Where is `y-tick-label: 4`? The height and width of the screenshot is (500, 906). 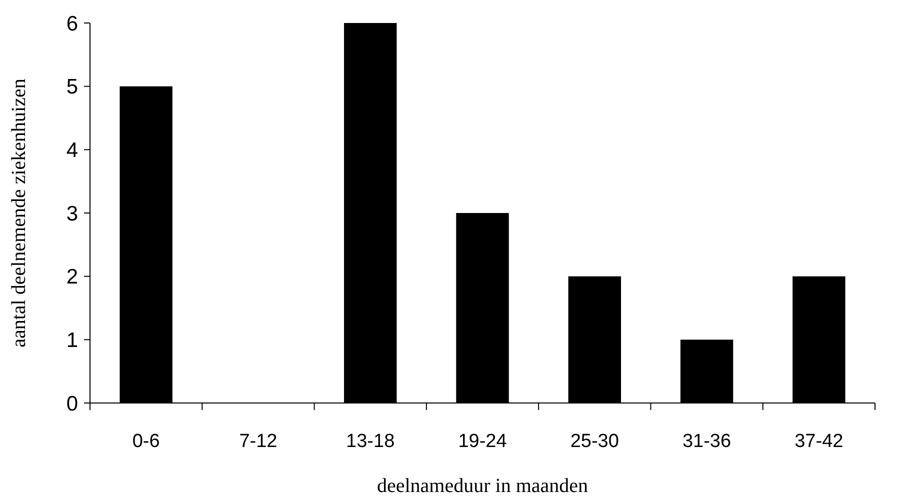
y-tick-label: 4 is located at coordinates (72, 150).